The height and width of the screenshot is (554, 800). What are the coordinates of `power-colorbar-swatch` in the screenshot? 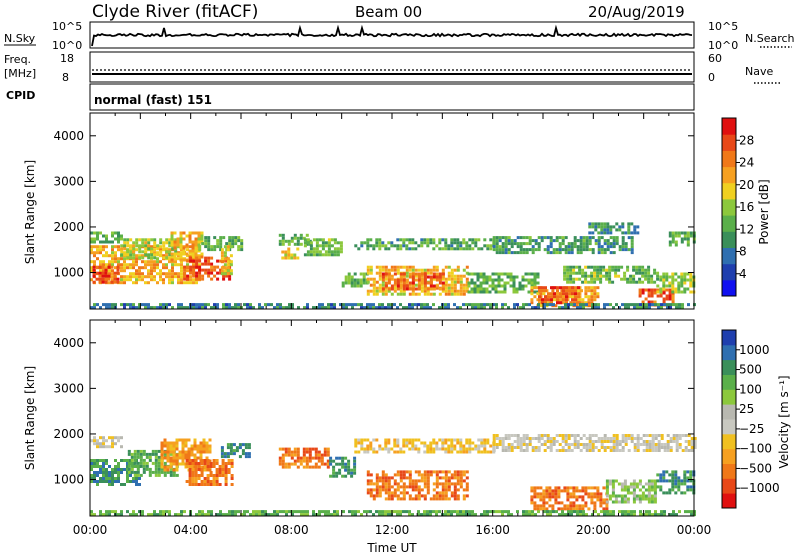 It's located at (729, 256).